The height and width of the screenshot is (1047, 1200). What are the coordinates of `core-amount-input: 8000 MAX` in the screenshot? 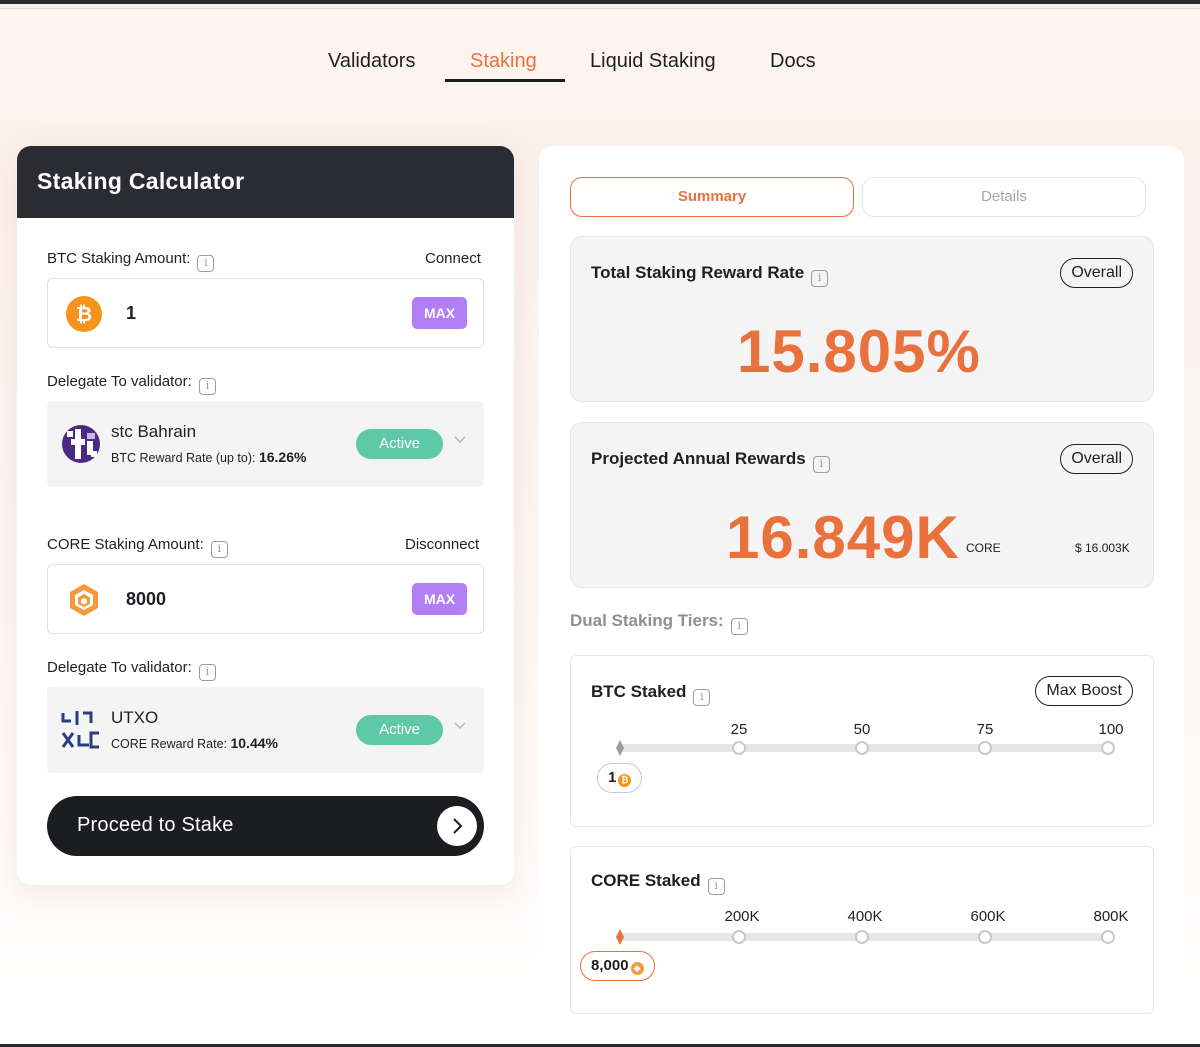 It's located at (265, 599).